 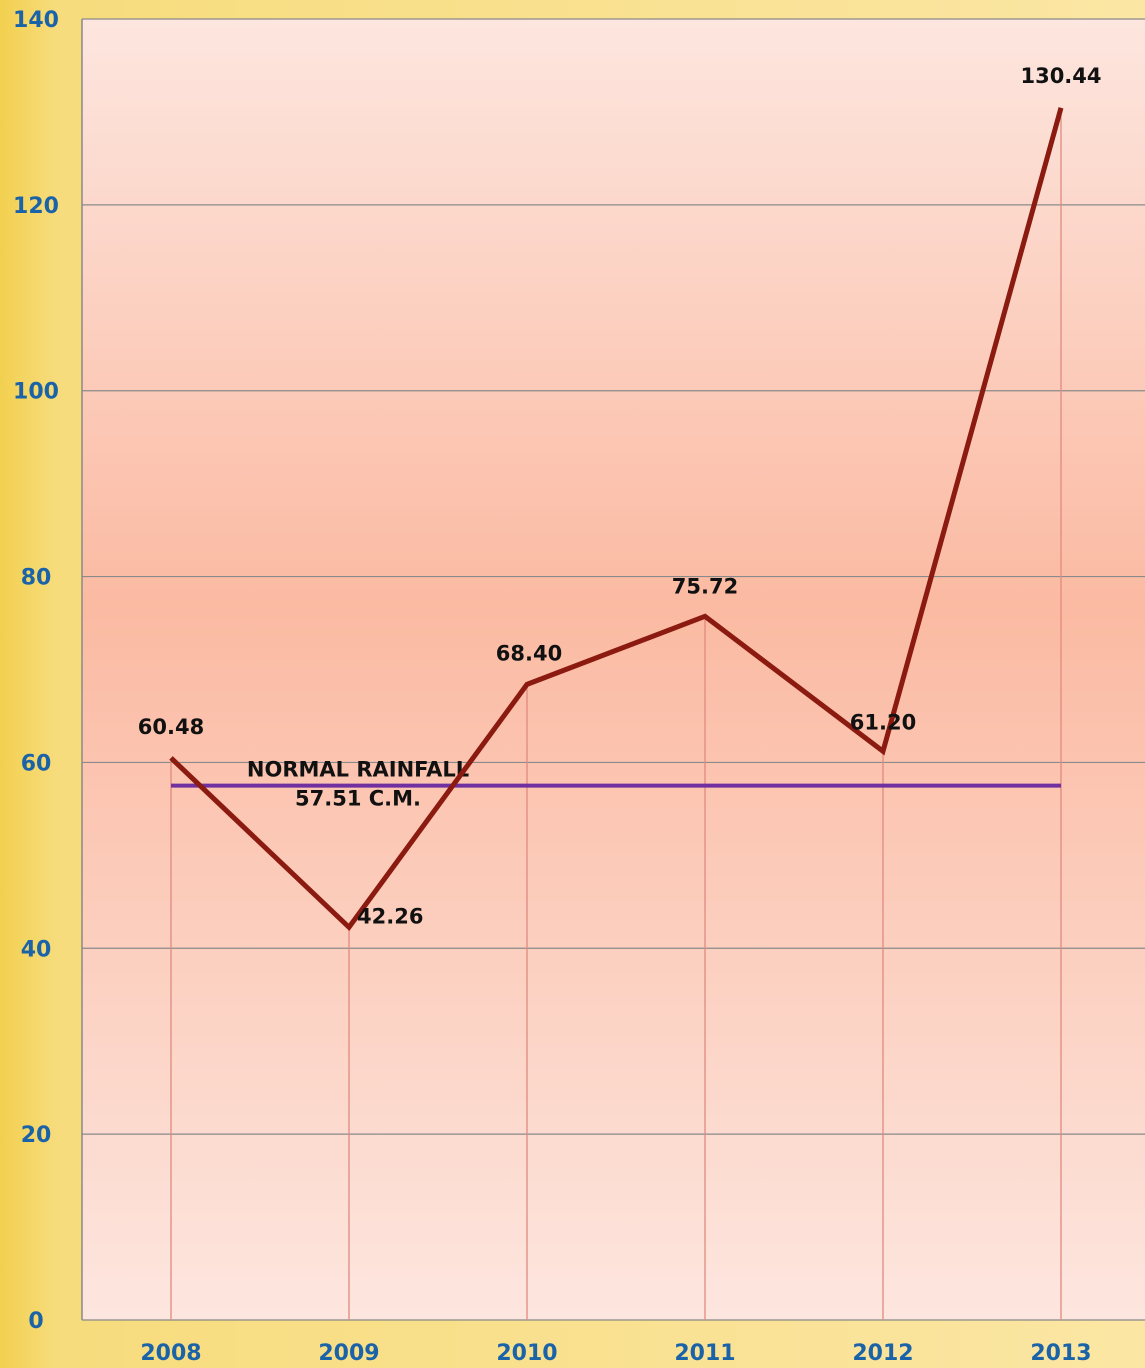 What do you see at coordinates (36, 763) in the screenshot?
I see `y-tick-label: 60` at bounding box center [36, 763].